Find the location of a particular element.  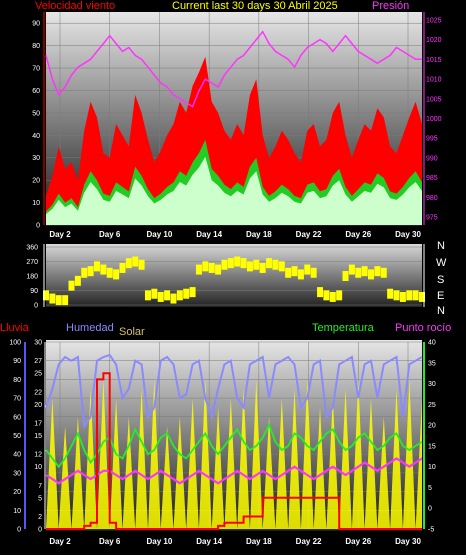

compass-e: E is located at coordinates (440, 296).